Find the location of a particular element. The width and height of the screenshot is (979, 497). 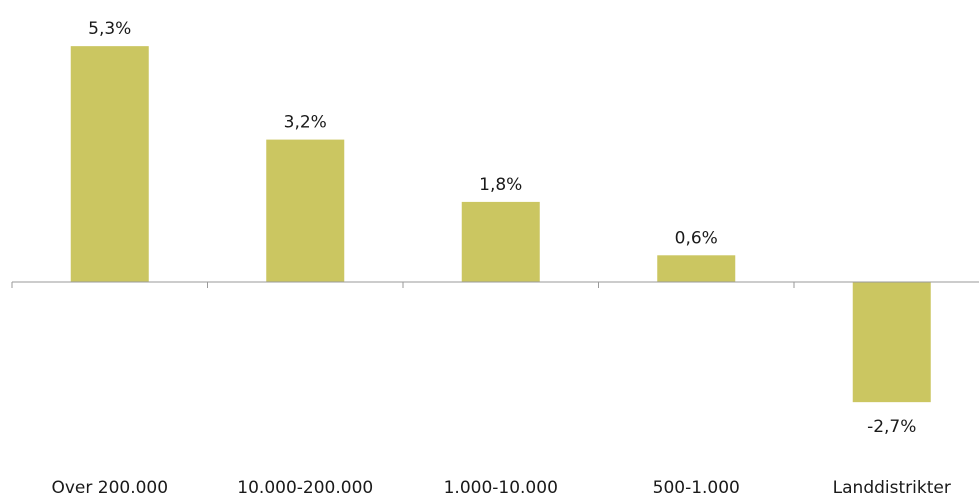

category-label: 1.000-10.000 is located at coordinates (501, 487).